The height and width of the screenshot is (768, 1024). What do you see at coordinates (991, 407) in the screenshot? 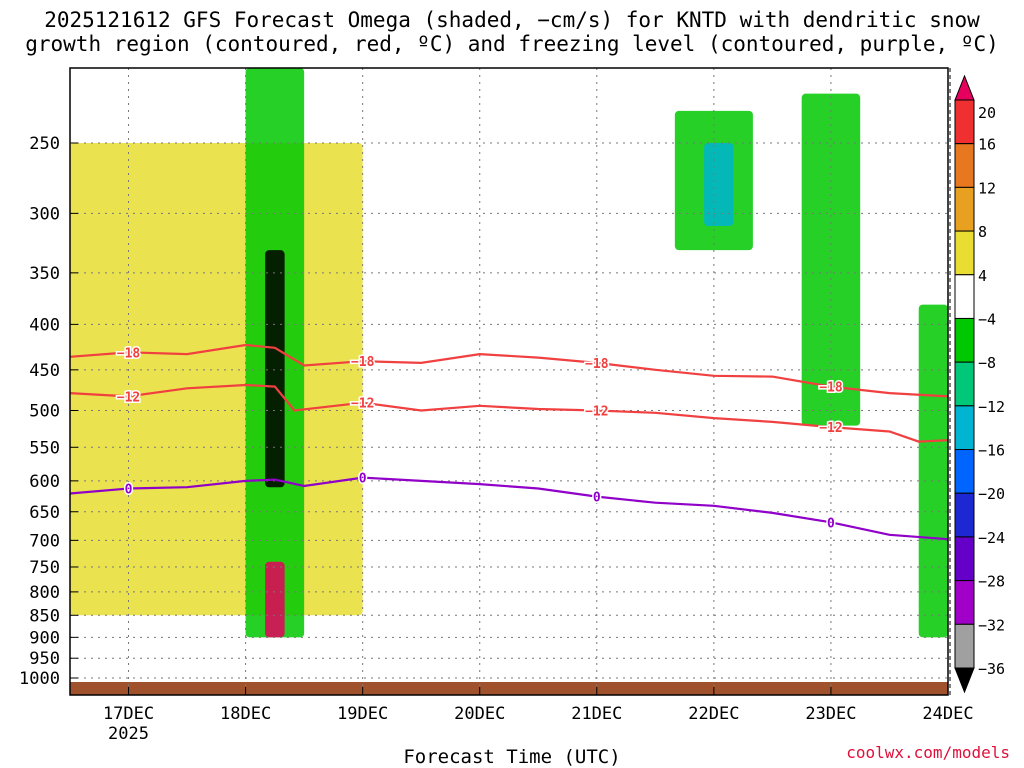
I see `colorbar-label: −12` at bounding box center [991, 407].